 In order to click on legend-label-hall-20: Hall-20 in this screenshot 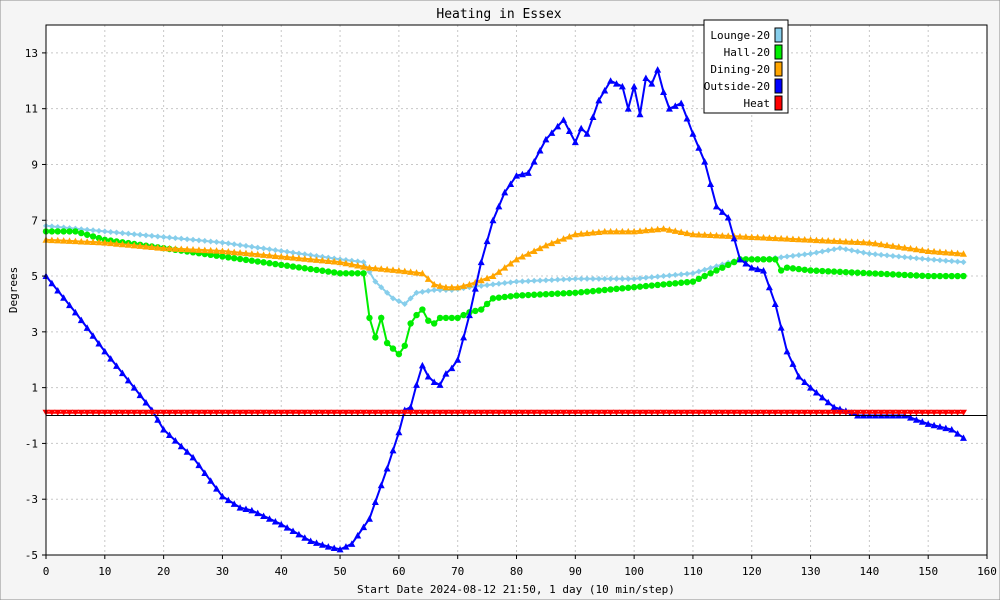, I will do `click(747, 52)`.